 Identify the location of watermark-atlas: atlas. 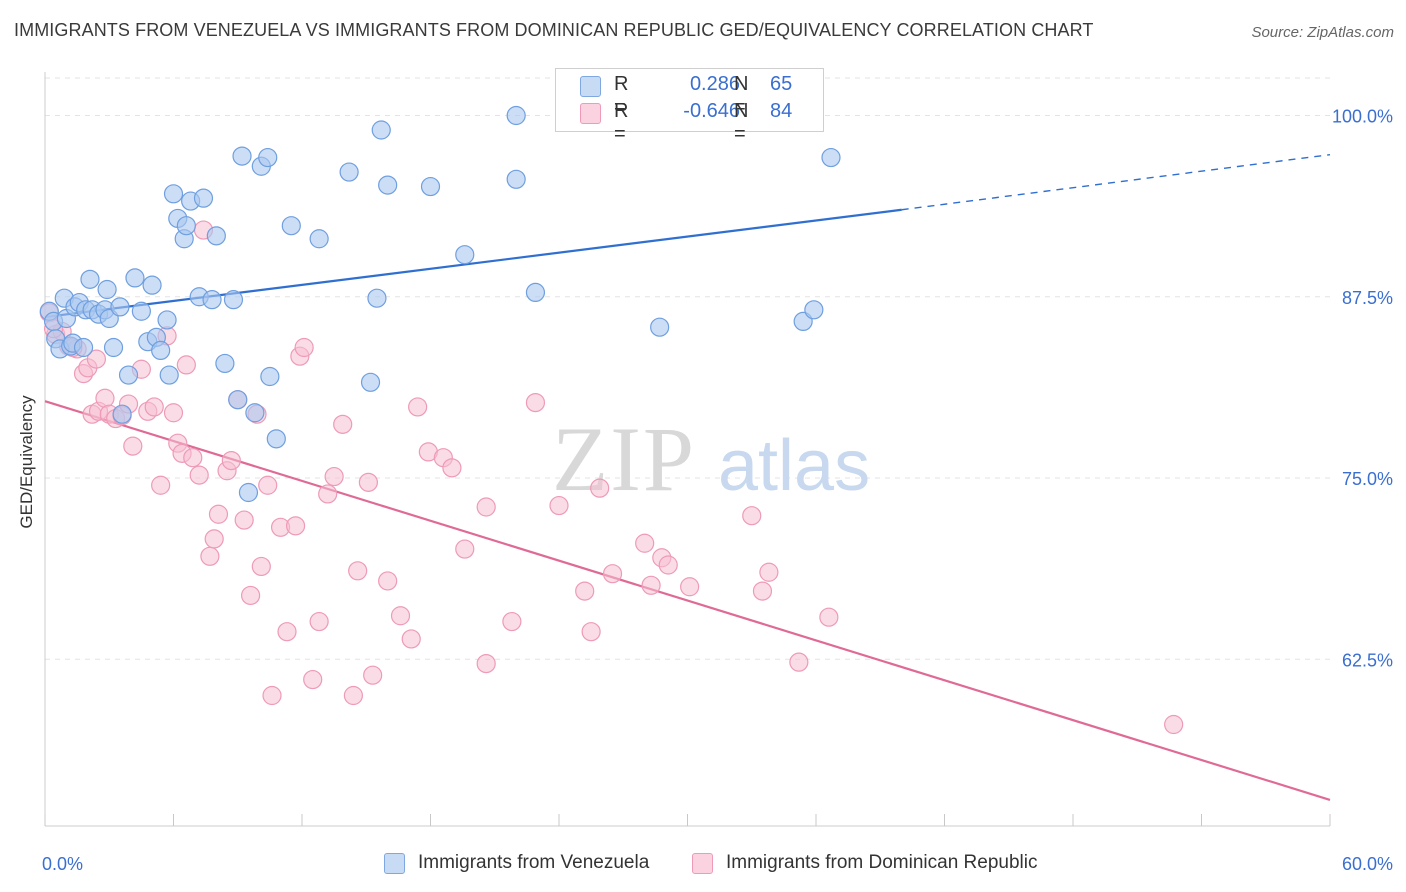
(794, 466).